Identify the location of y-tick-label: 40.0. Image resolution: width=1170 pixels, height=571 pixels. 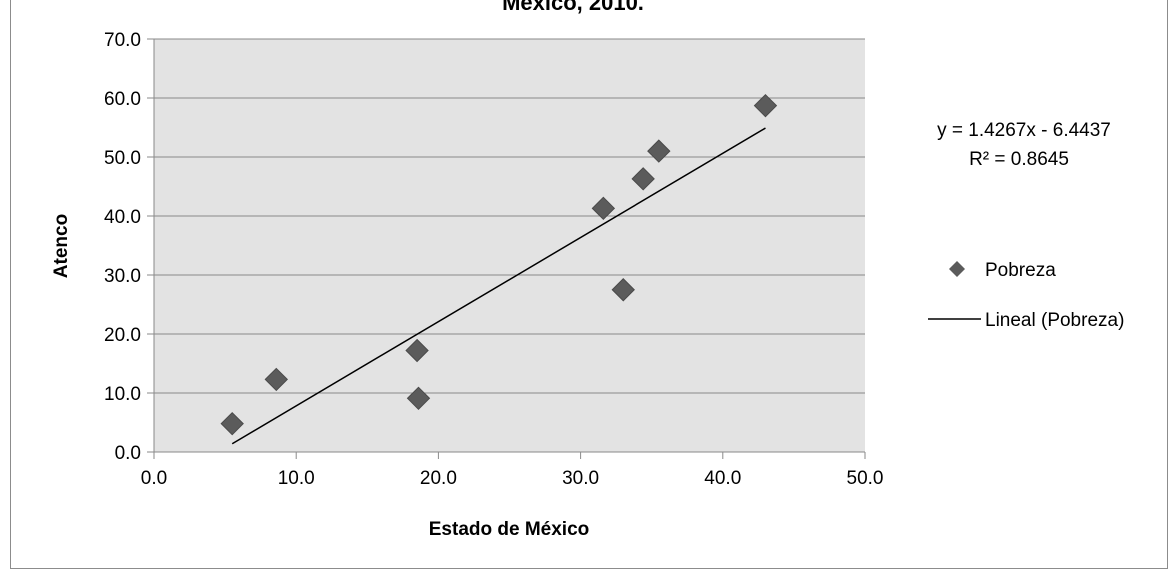
(122, 217).